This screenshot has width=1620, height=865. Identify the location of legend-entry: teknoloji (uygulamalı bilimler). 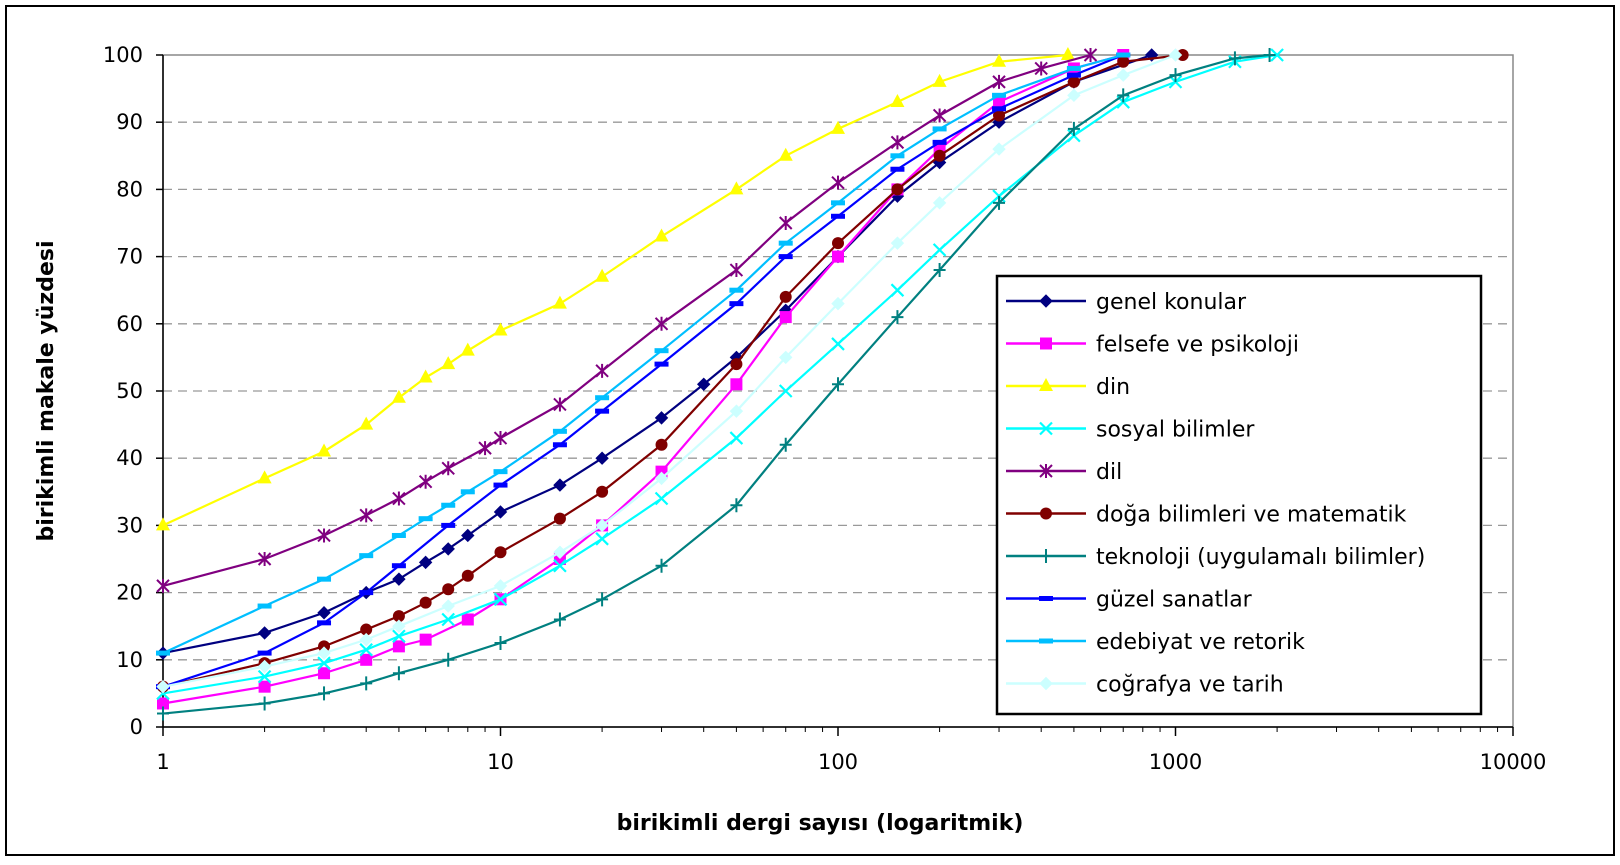
(1215, 557).